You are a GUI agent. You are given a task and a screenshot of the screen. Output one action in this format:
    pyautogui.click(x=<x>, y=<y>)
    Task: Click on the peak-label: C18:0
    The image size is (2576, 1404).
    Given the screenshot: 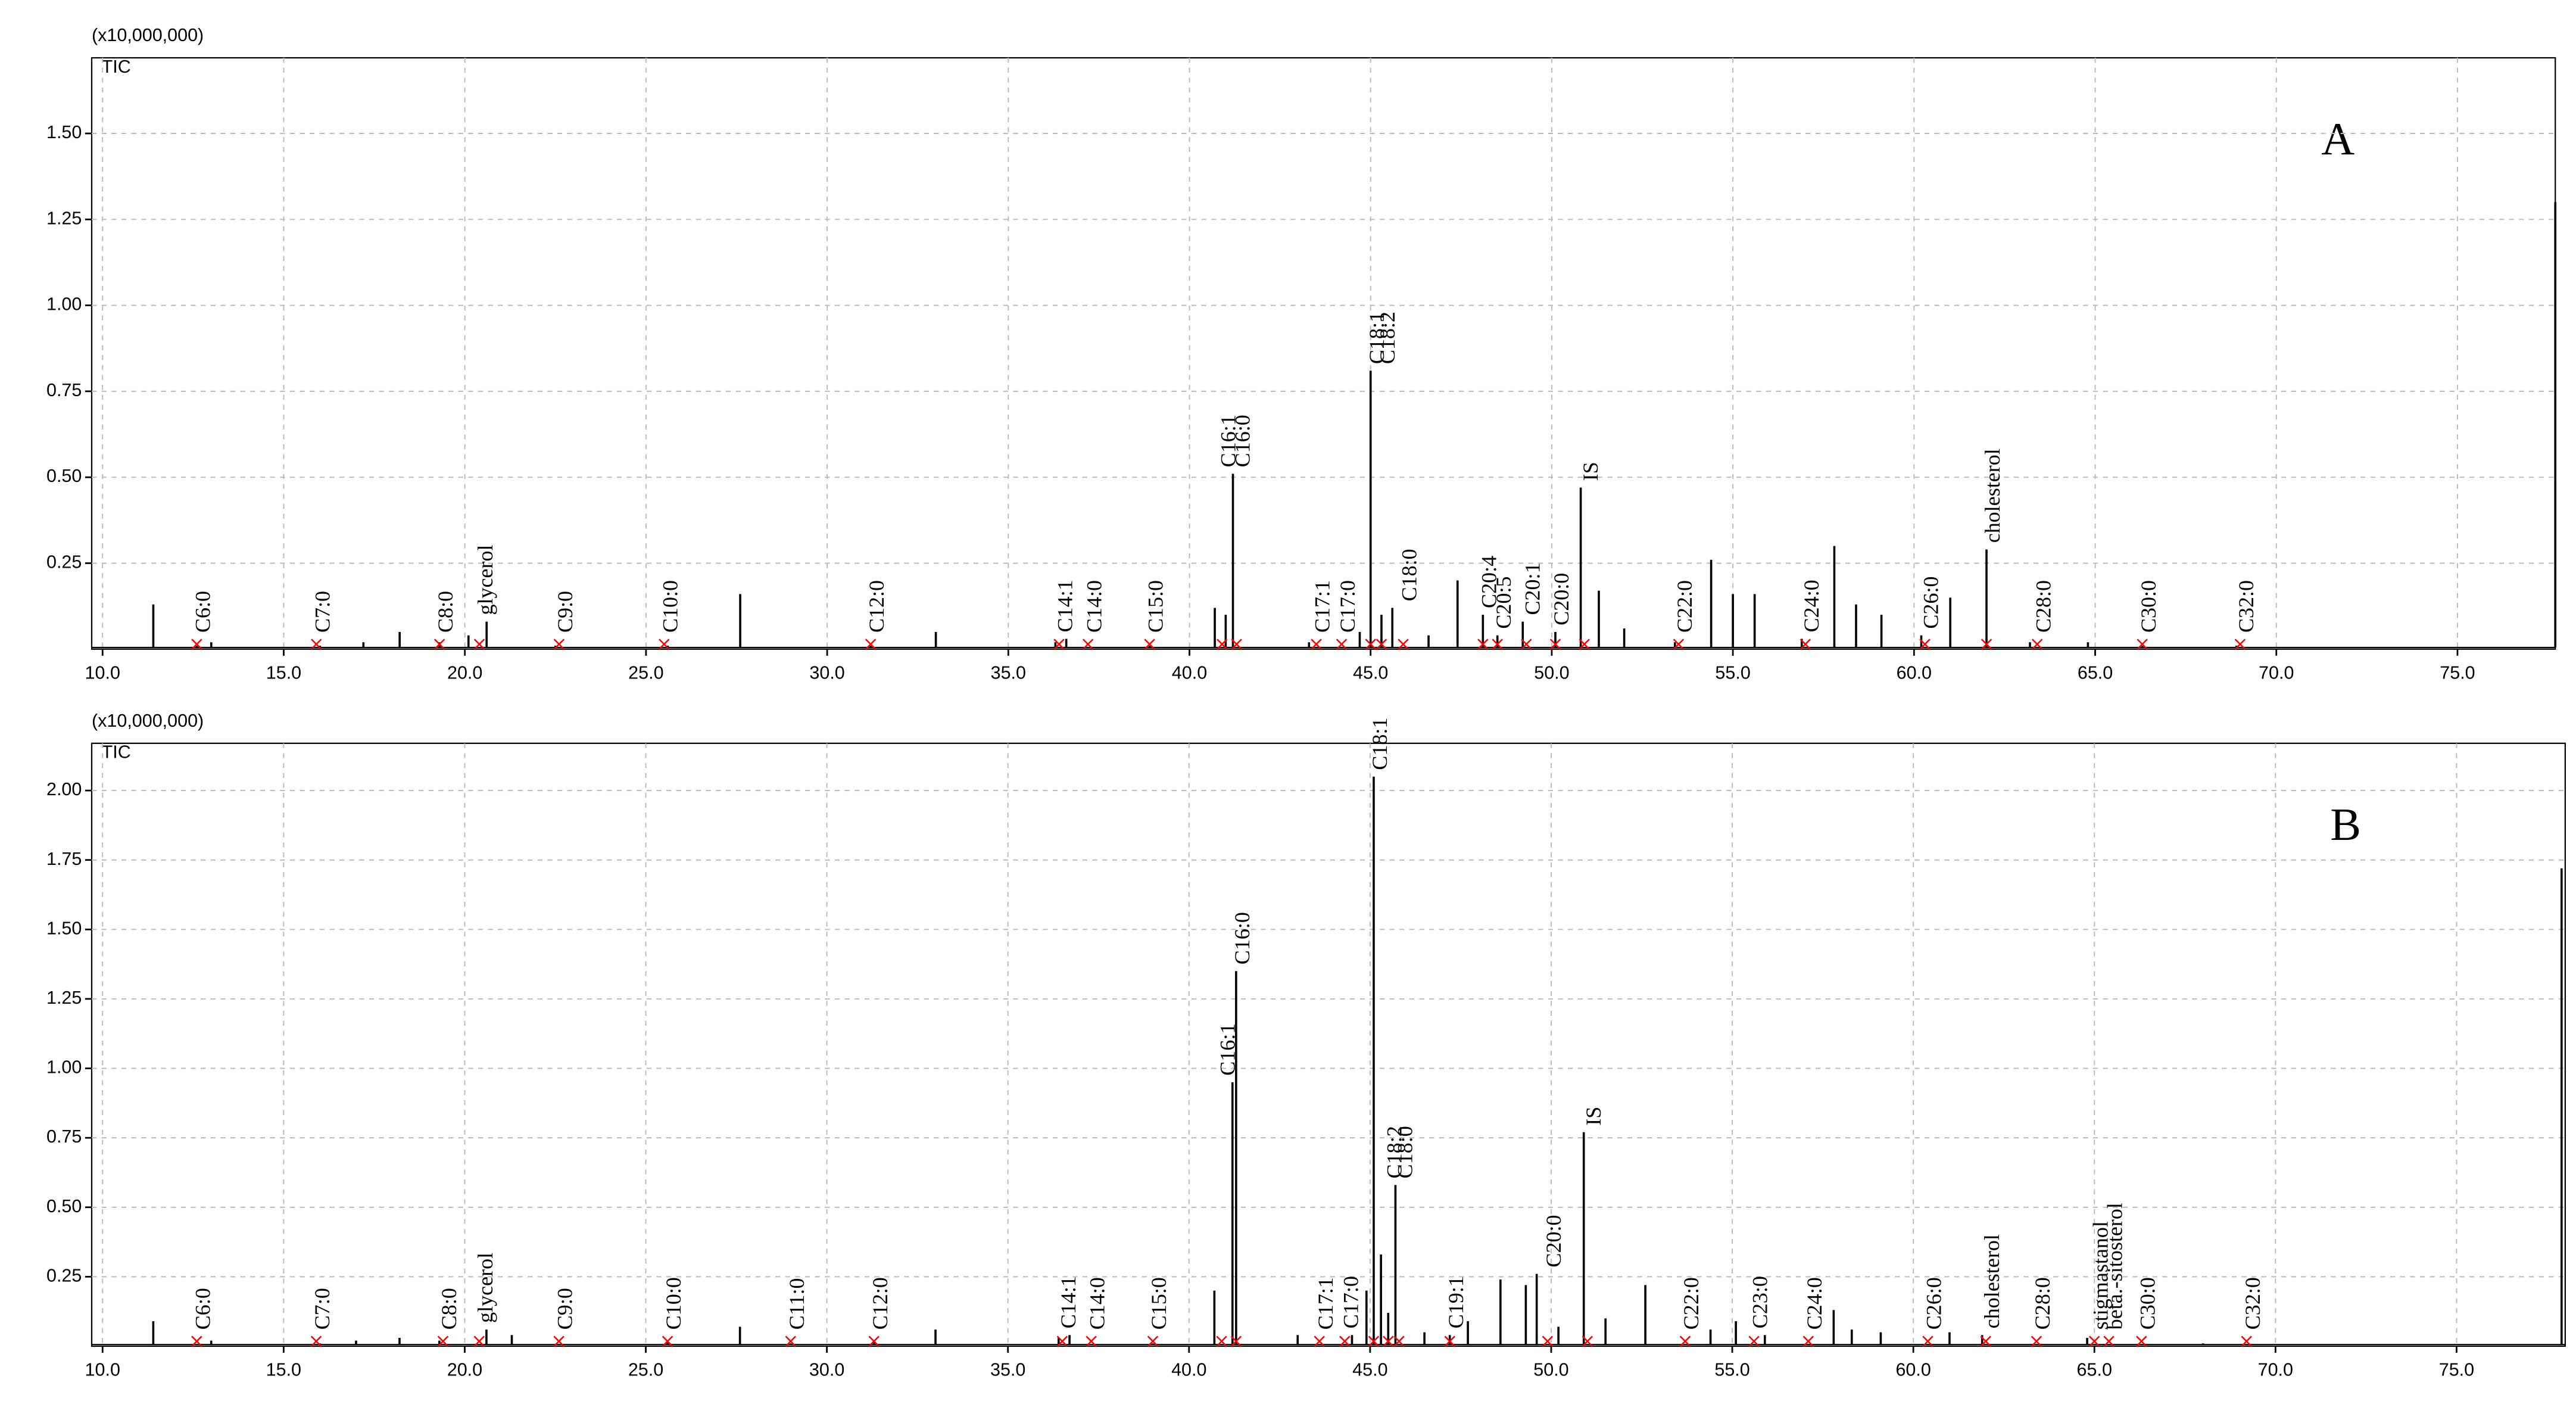 What is the action you would take?
    pyautogui.click(x=1409, y=575)
    